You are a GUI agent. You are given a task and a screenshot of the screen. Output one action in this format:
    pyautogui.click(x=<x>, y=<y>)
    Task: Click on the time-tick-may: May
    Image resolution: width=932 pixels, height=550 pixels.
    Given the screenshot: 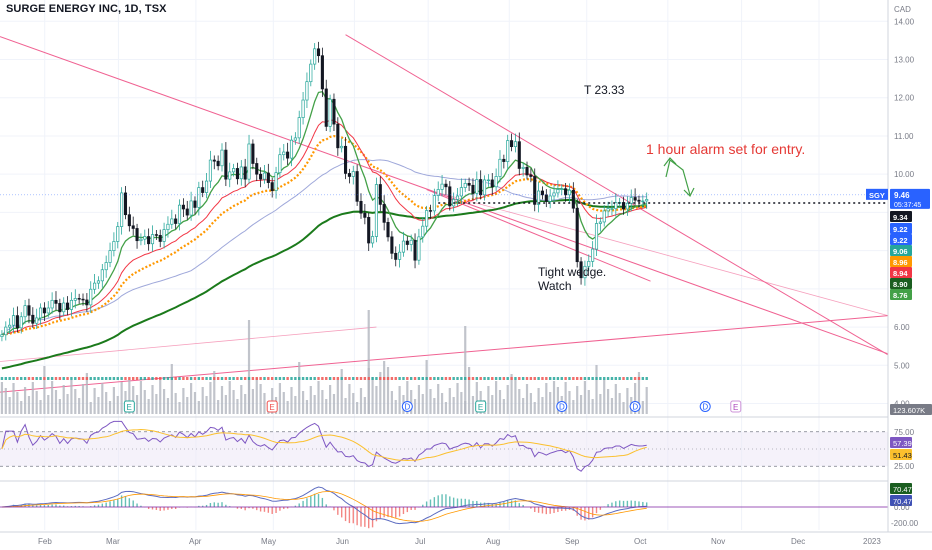 What is the action you would take?
    pyautogui.click(x=268, y=541)
    